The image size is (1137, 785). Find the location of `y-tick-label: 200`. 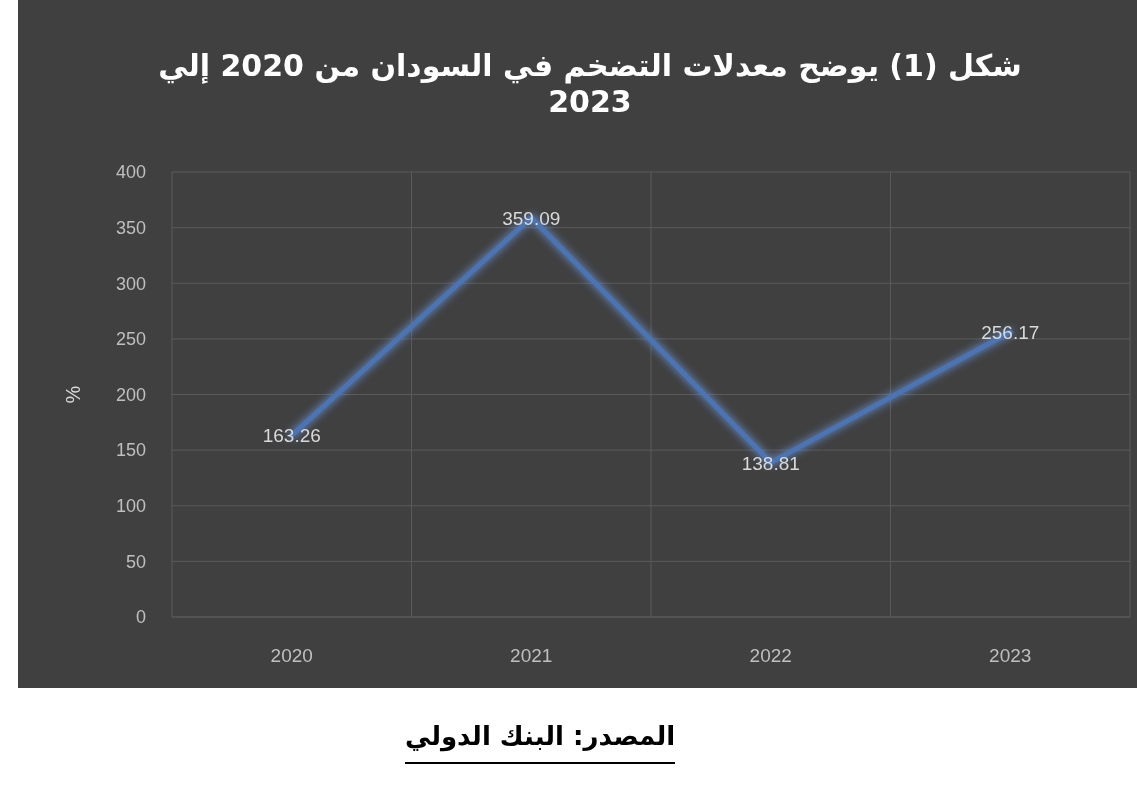

y-tick-label: 200 is located at coordinates (130, 394).